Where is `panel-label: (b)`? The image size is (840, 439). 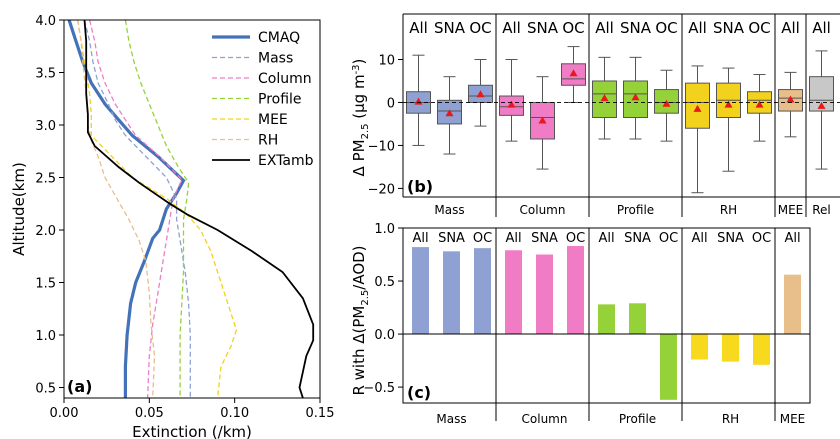 panel-label: (b) is located at coordinates (420, 186).